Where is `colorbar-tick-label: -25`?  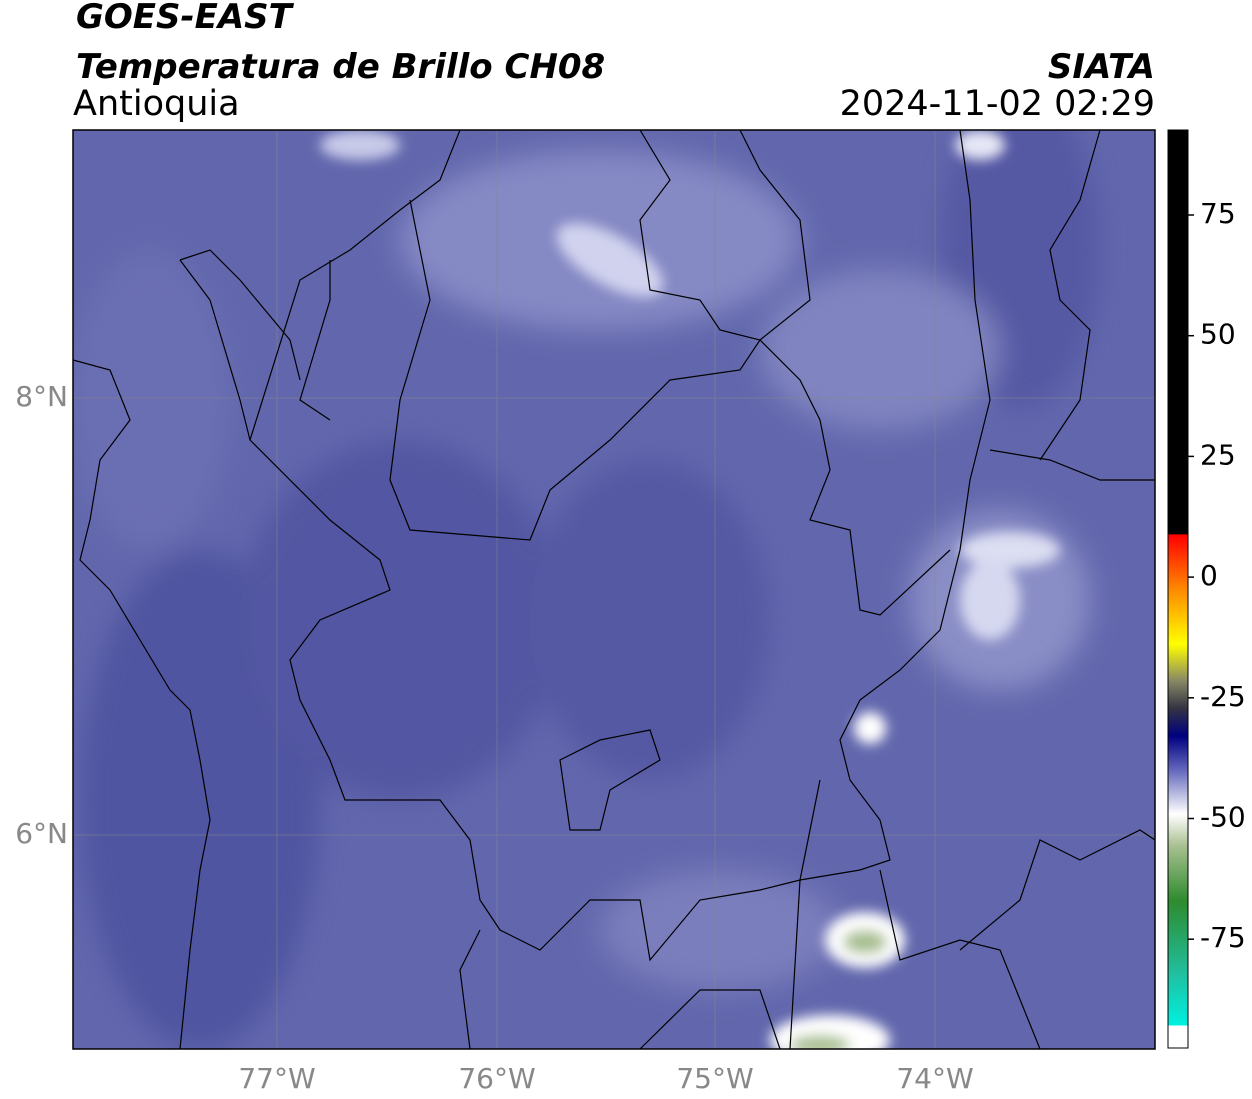 colorbar-tick-label: -25 is located at coordinates (1223, 696).